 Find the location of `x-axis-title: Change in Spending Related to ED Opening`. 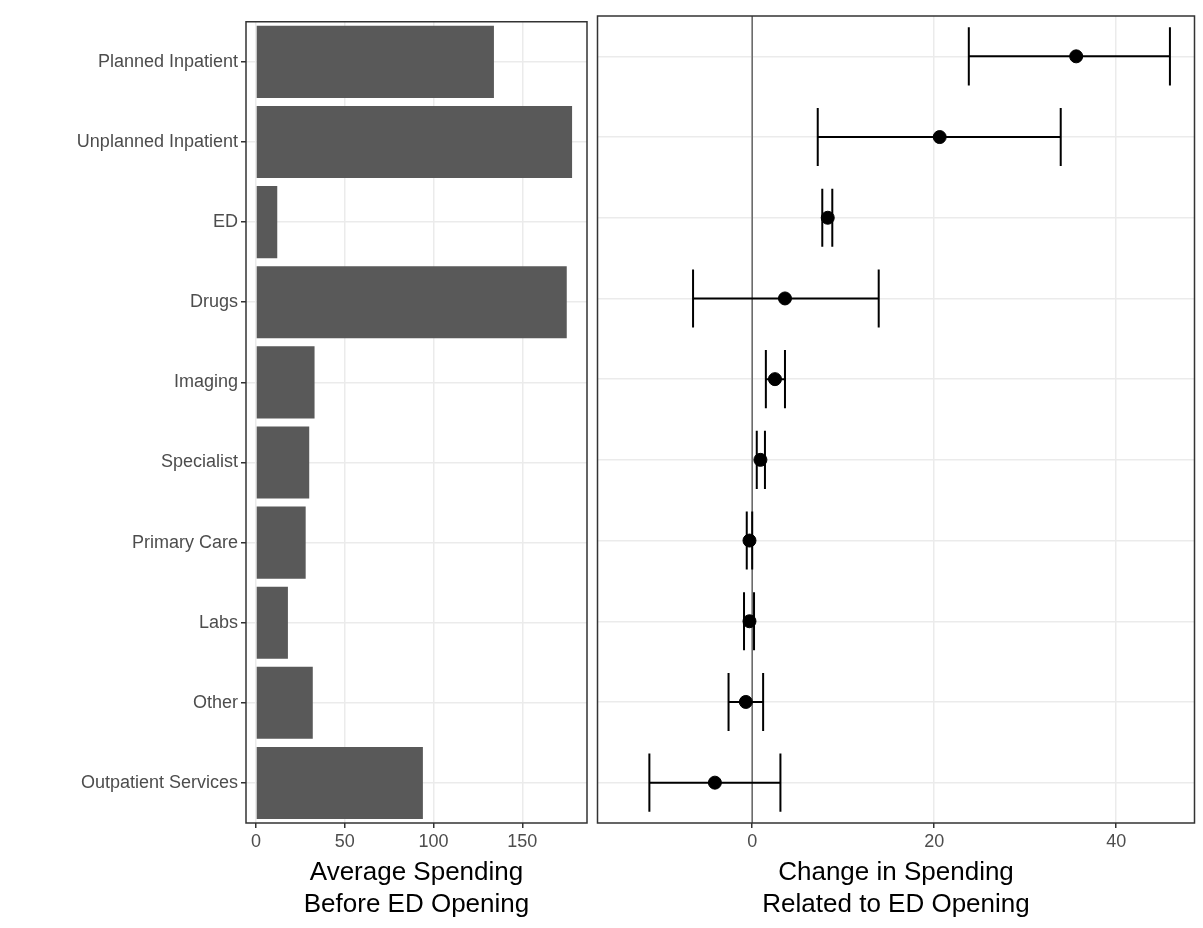

x-axis-title: Change in Spending Related to ED Opening is located at coordinates (896, 887).